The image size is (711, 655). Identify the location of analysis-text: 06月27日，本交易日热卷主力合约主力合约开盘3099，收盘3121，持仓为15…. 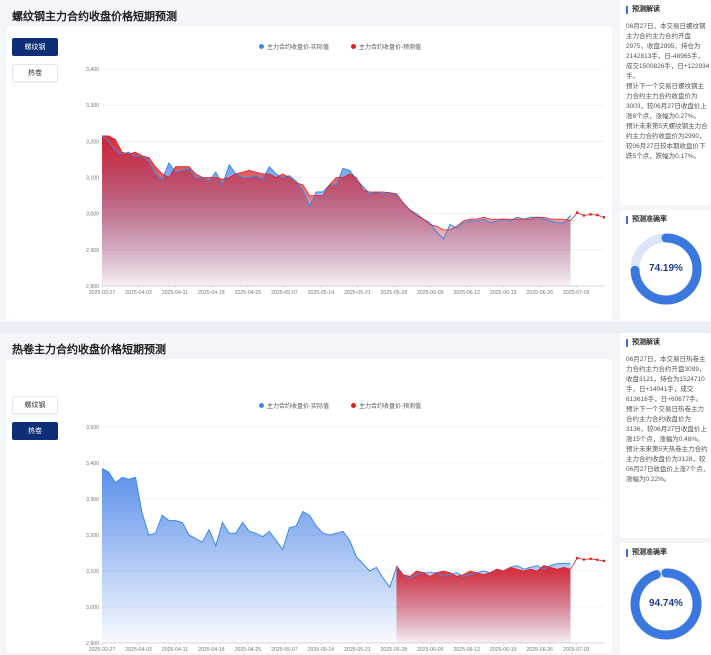
(668, 420).